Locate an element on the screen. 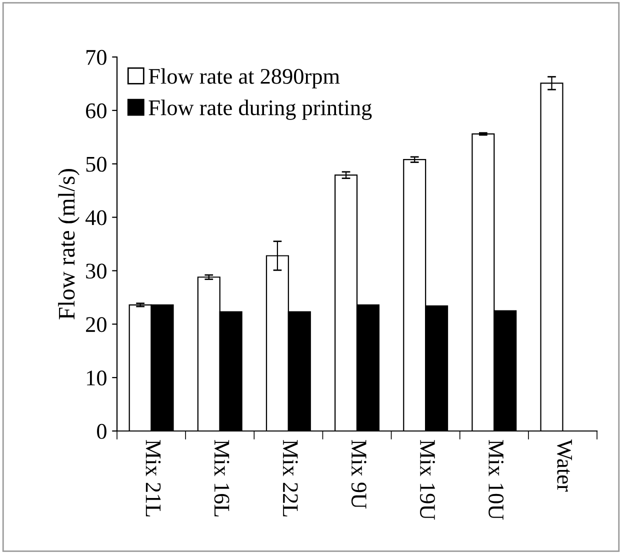 Image resolution: width=622 pixels, height=554 pixels. y-tick-label: 40 is located at coordinates (95, 218).